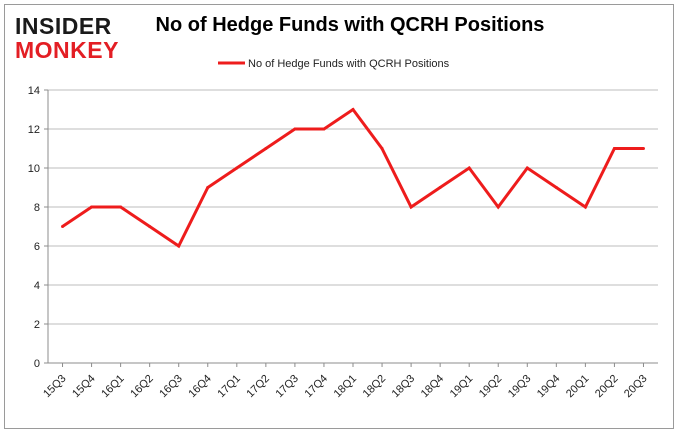  I want to click on x-tick-label: 17Q4, so click(317, 387).